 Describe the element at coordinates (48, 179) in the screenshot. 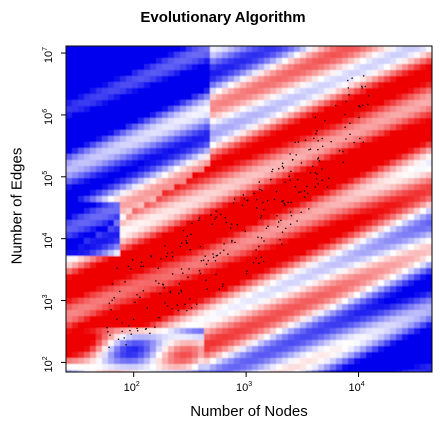

I see `y-tick-label-3: 105` at that location.